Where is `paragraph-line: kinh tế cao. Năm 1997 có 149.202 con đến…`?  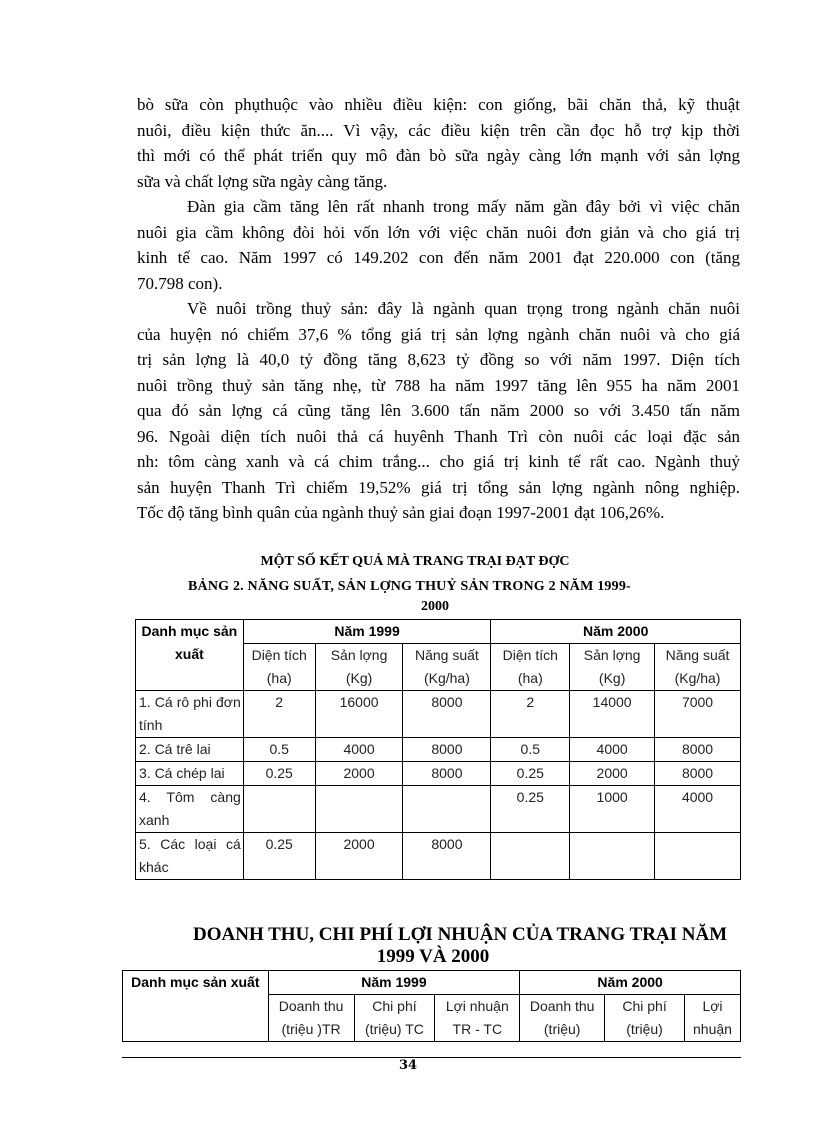
paragraph-line: kinh tế cao. Năm 1997 có 149.202 con đến… is located at coordinates (438, 257).